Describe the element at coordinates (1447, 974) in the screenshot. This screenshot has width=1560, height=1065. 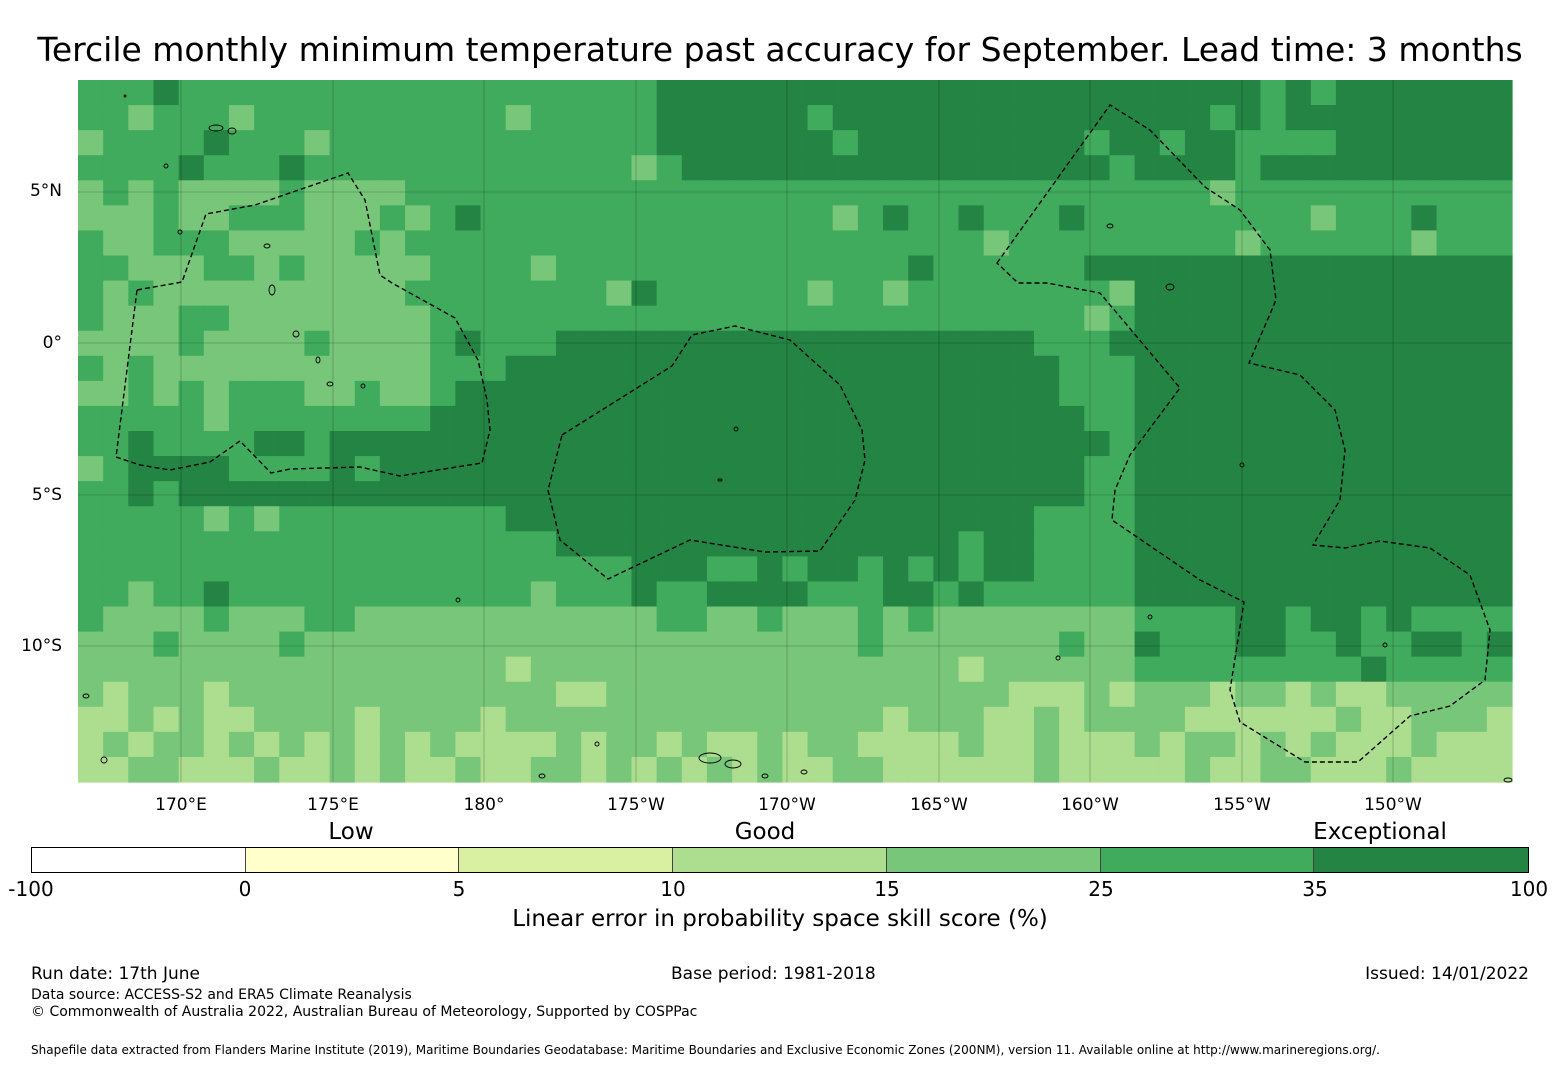
I see `issued-date: Issued: 14/01/2022` at that location.